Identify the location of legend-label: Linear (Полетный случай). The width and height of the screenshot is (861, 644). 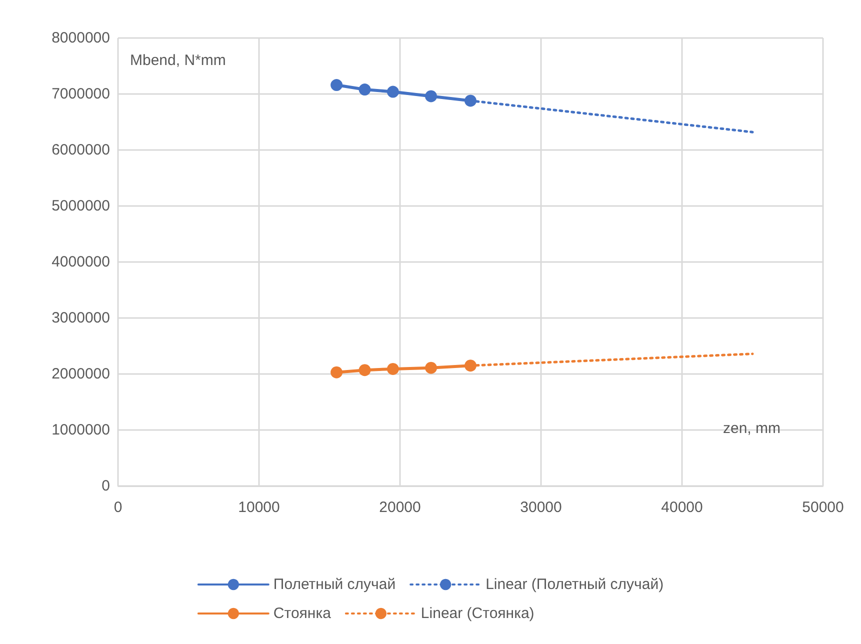
(575, 584).